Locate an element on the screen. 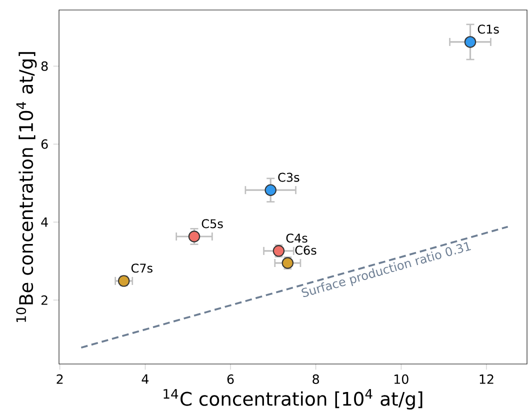 This screenshot has height=413, width=528. y-axis-title: $^{10}$Be concentration [10$^{4}$ at/g] is located at coordinates (26, 187).